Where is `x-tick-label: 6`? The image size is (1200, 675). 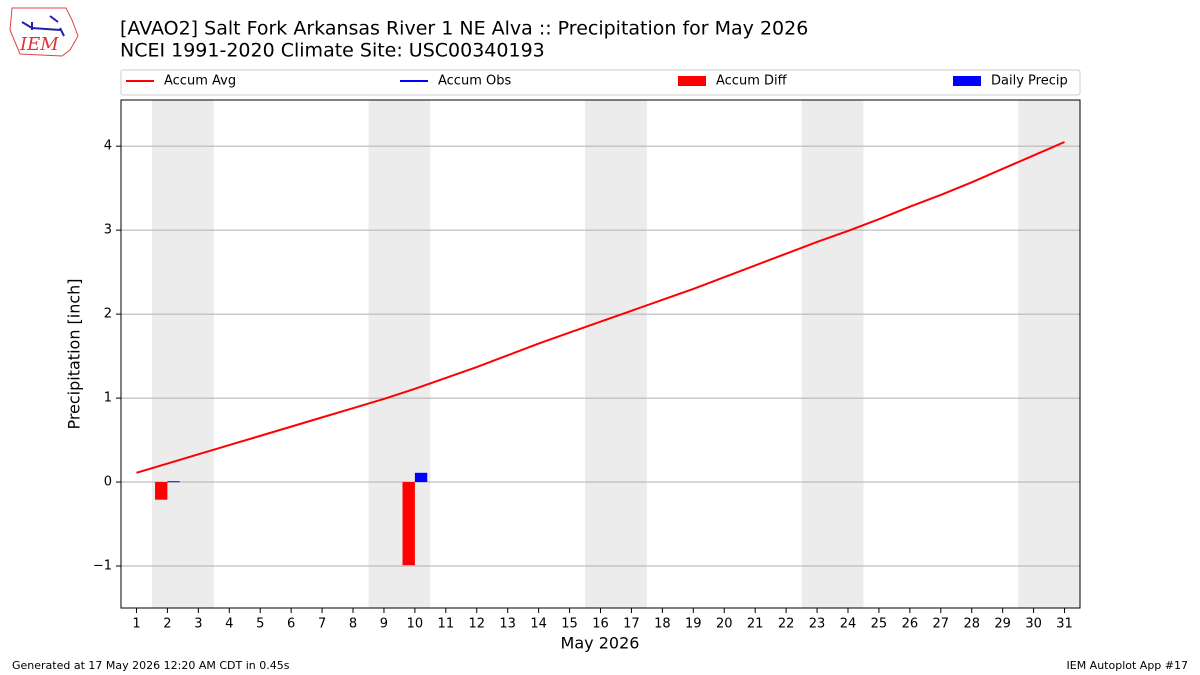
x-tick-label: 6 is located at coordinates (291, 624).